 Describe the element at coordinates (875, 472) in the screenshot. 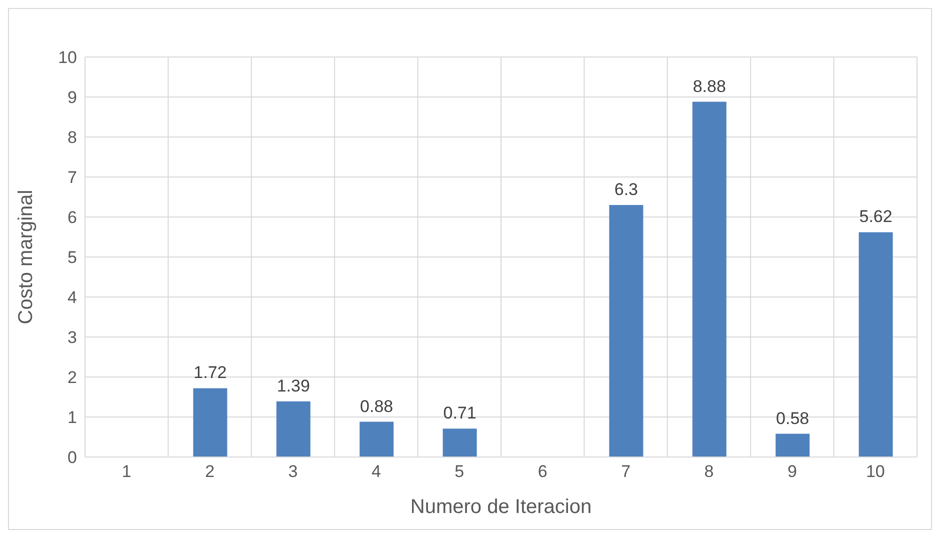

I see `x-tick-label: 10` at that location.